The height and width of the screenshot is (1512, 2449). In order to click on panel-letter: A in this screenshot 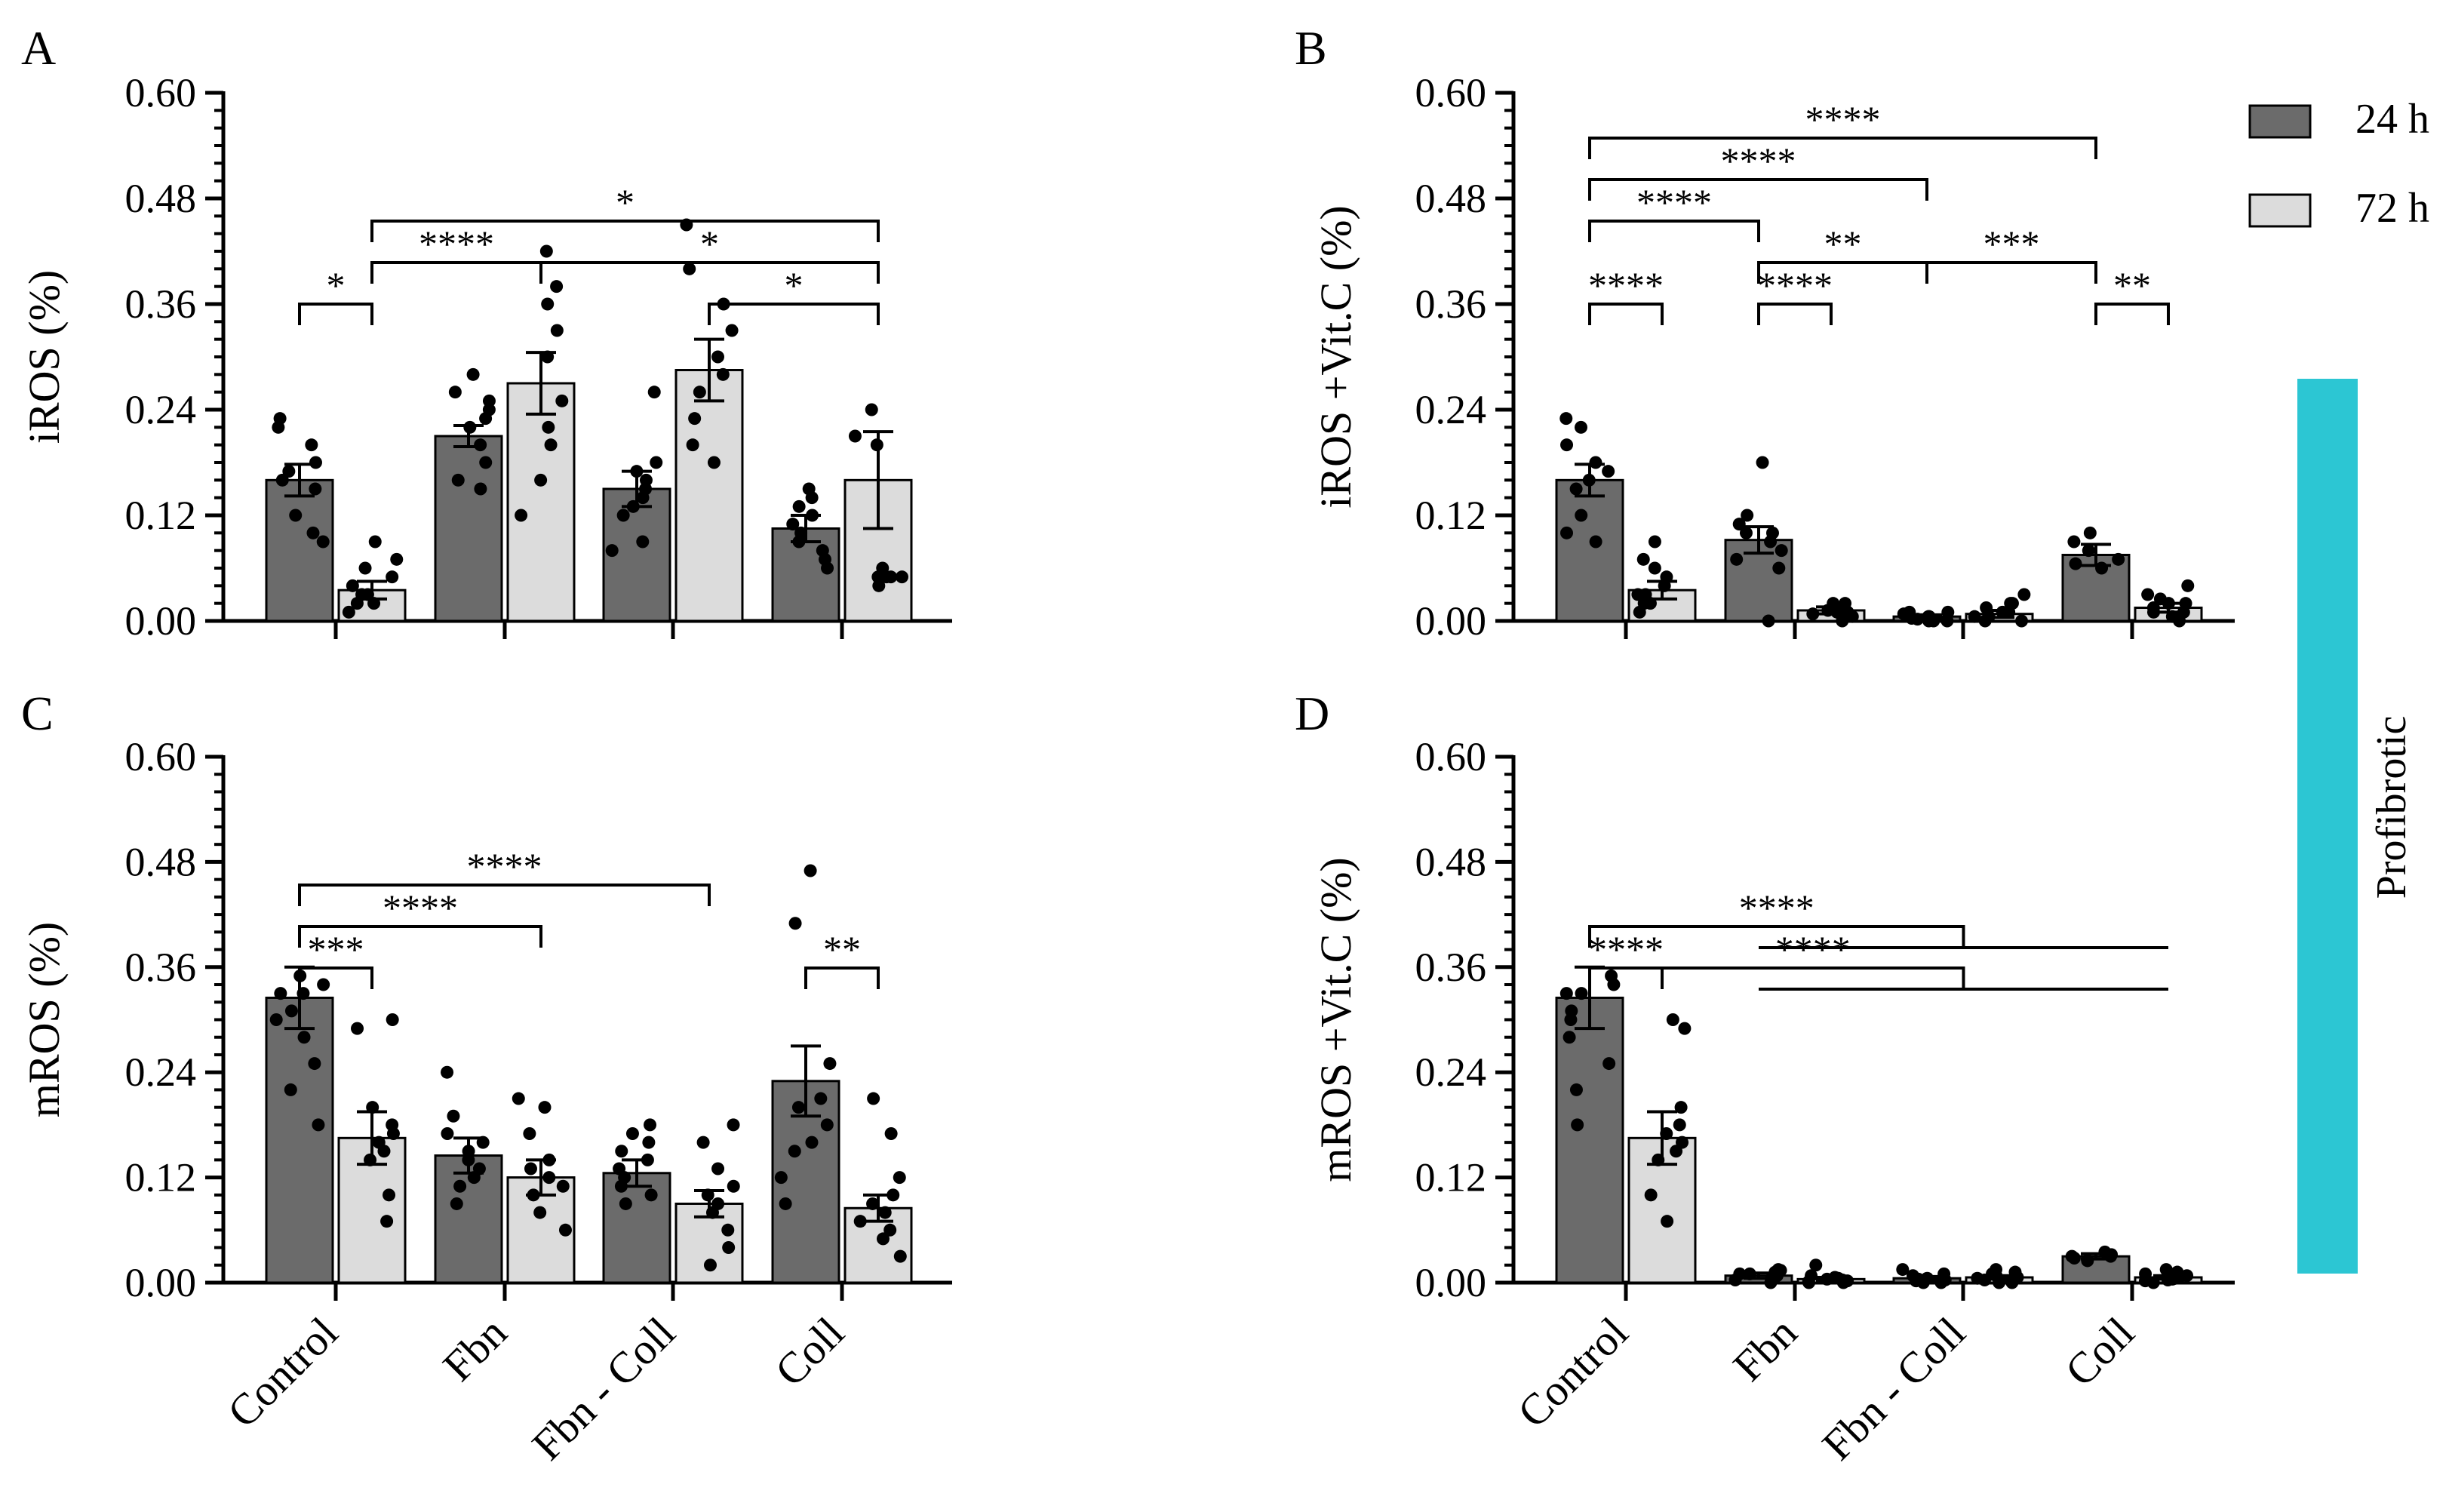, I will do `click(38, 48)`.